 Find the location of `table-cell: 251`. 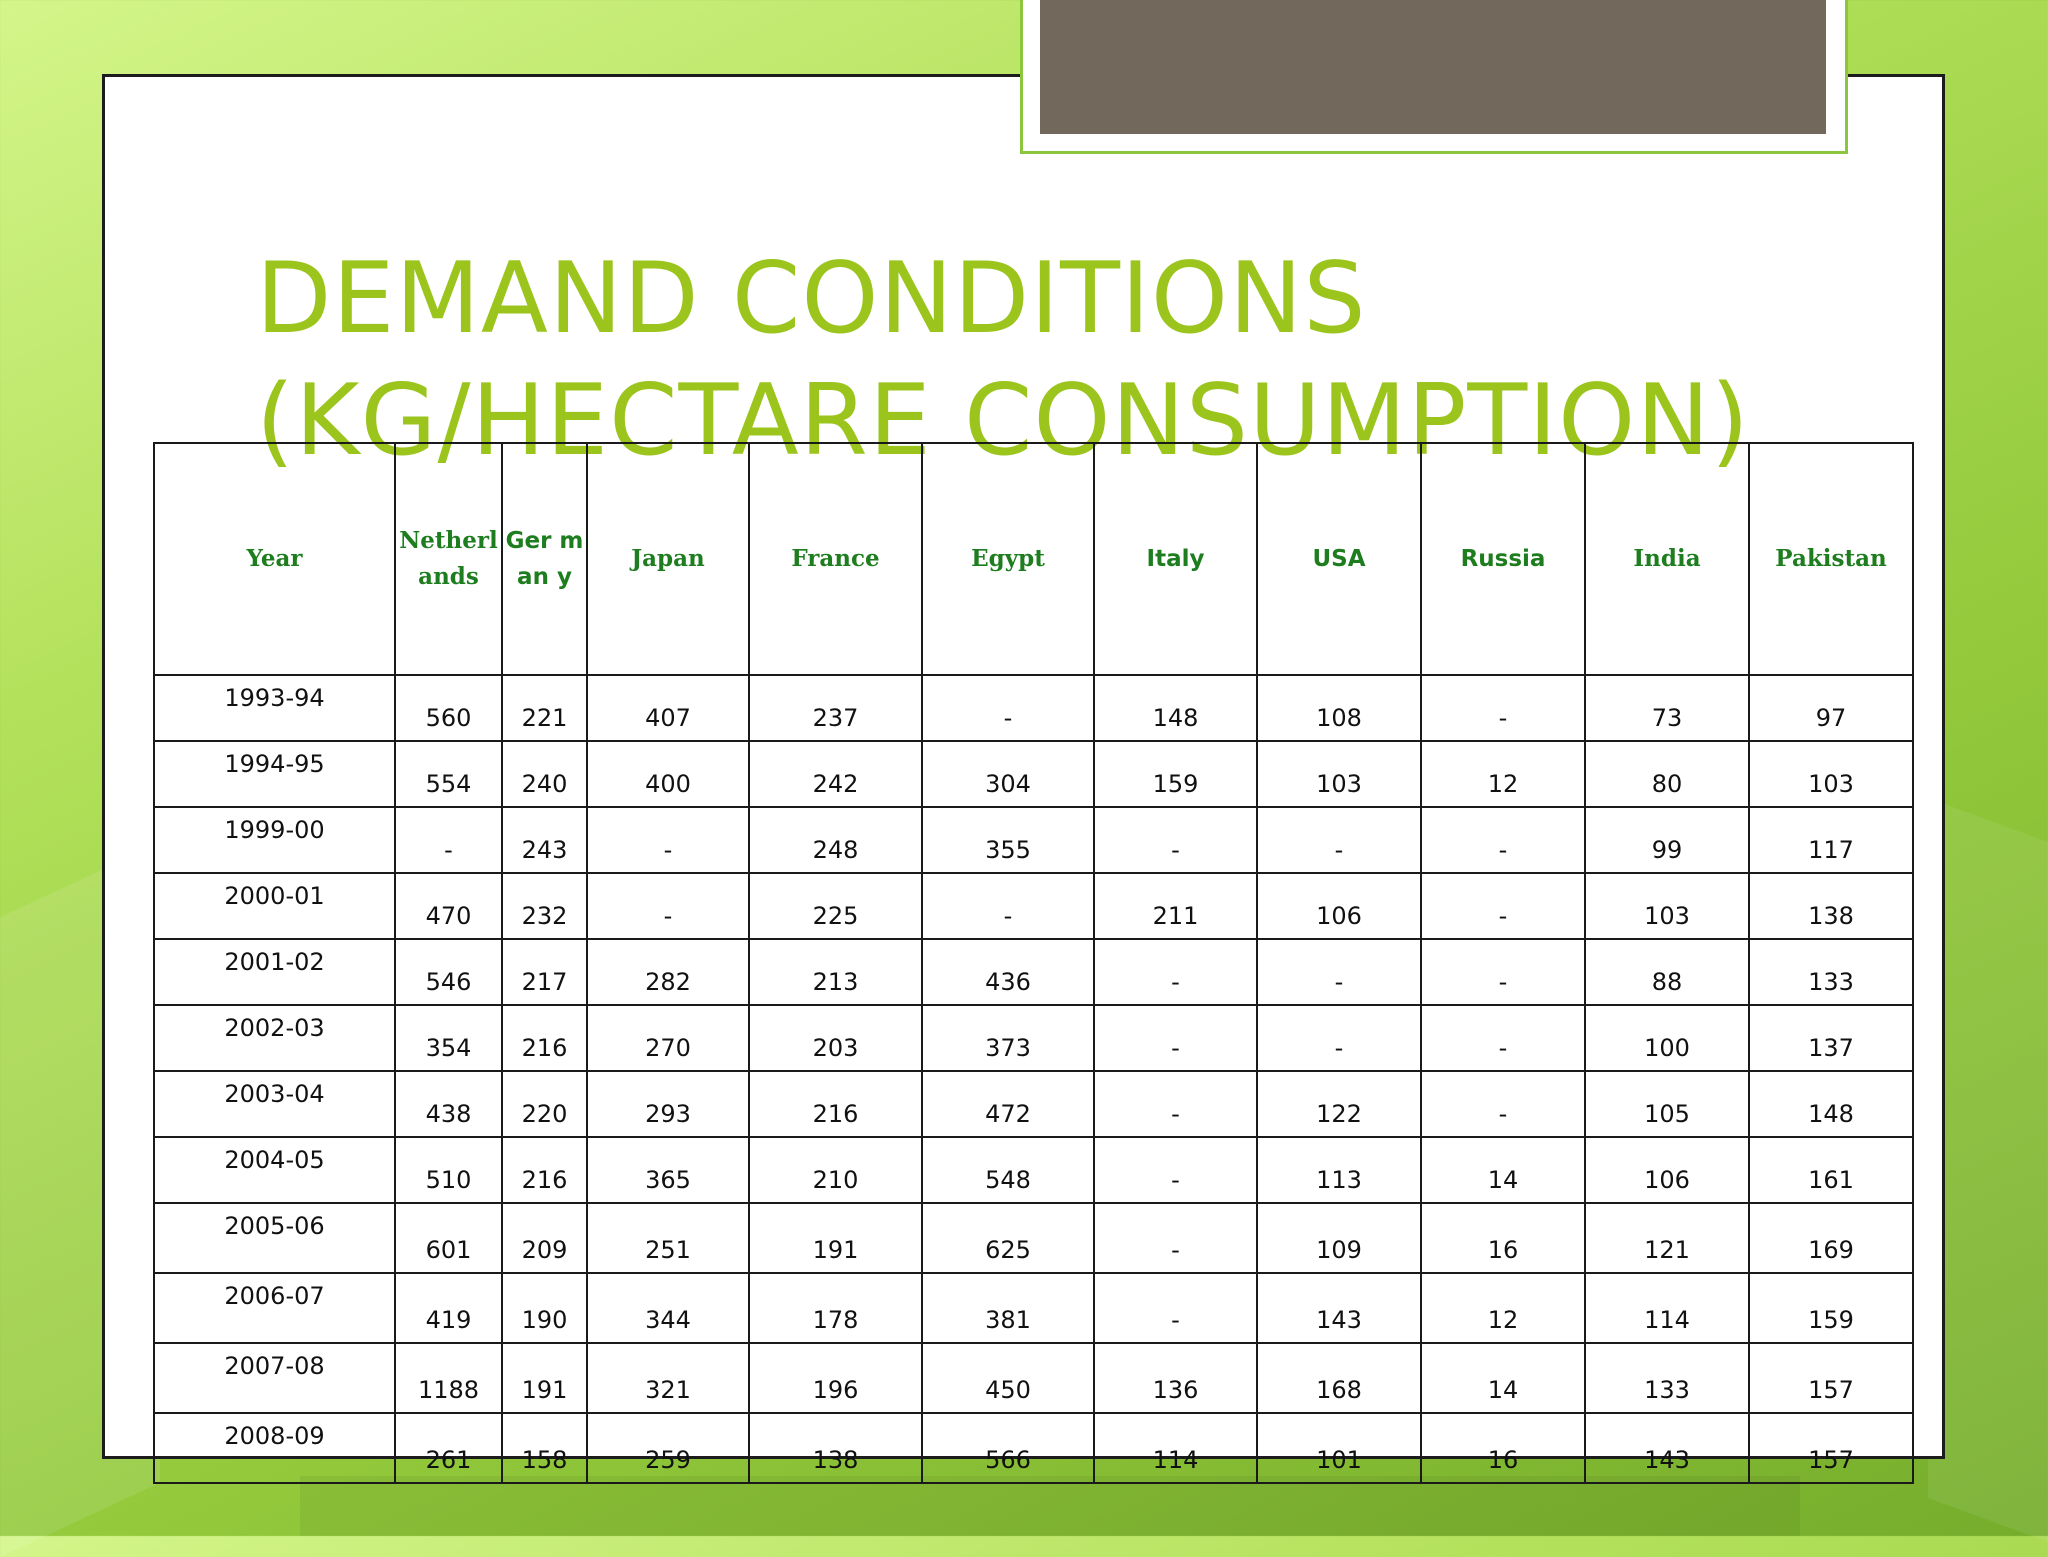

table-cell: 251 is located at coordinates (668, 1238).